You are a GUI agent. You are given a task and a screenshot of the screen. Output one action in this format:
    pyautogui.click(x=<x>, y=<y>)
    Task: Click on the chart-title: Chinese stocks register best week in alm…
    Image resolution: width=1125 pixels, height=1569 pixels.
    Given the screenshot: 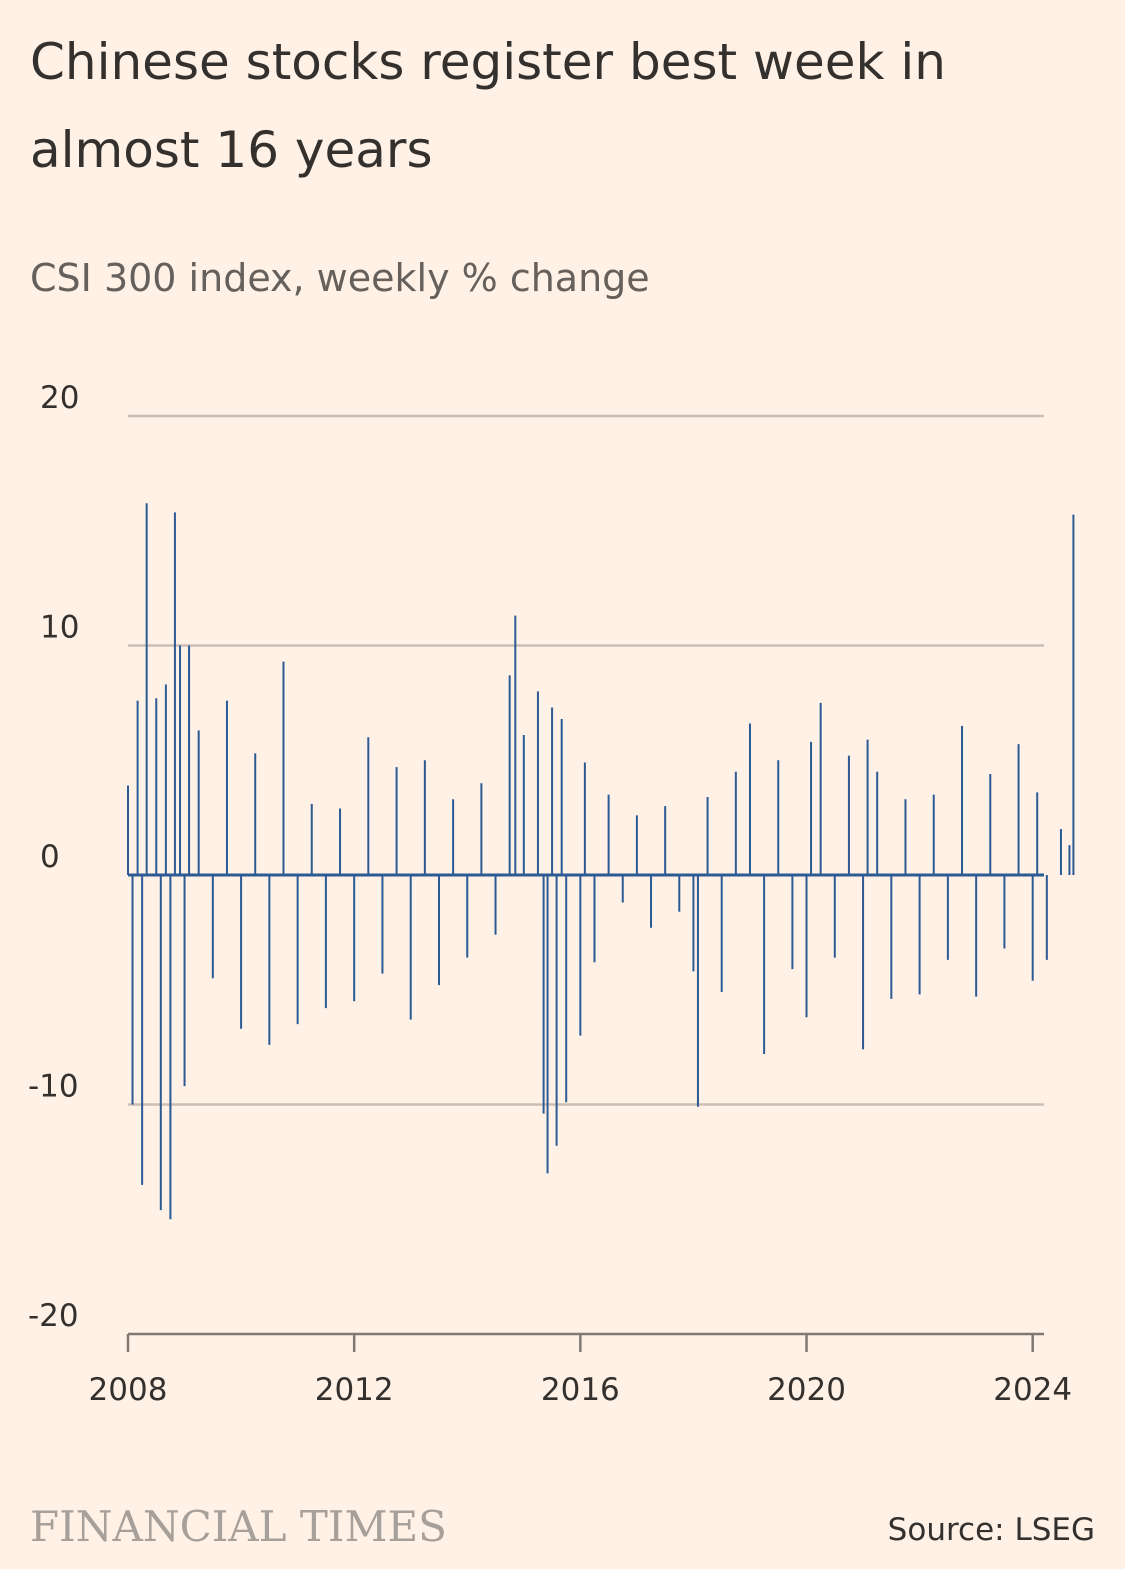 What is the action you would take?
    pyautogui.click(x=488, y=106)
    